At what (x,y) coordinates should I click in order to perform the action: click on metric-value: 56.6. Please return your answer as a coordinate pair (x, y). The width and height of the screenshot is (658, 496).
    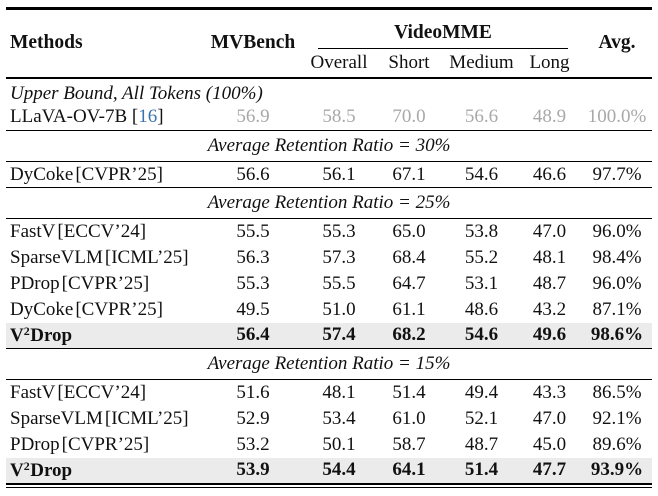
    Looking at the image, I should click on (253, 174).